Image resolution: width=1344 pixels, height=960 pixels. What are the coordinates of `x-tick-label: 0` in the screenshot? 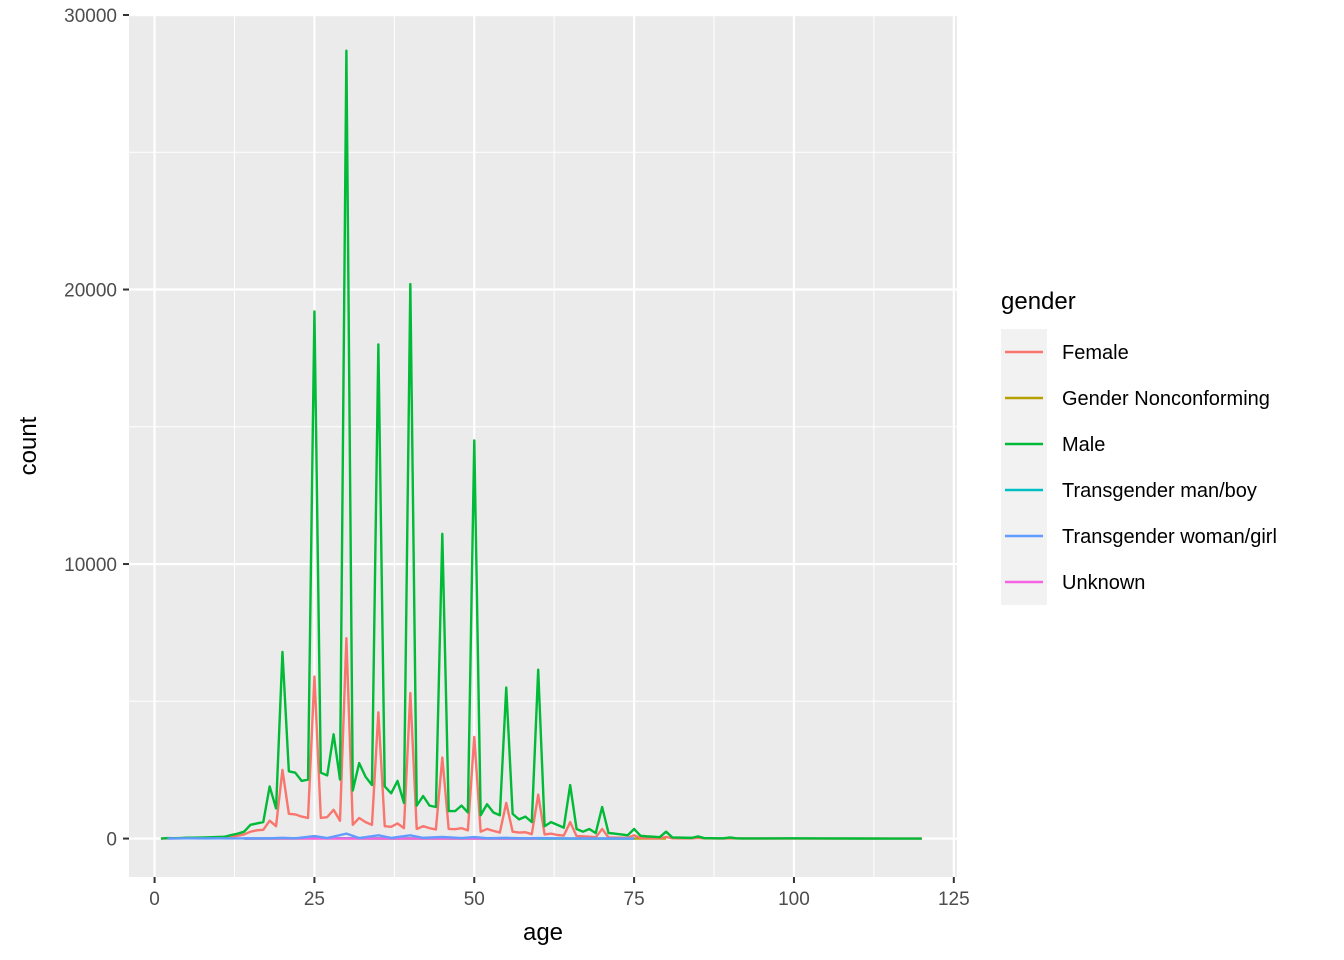 It's located at (154, 899).